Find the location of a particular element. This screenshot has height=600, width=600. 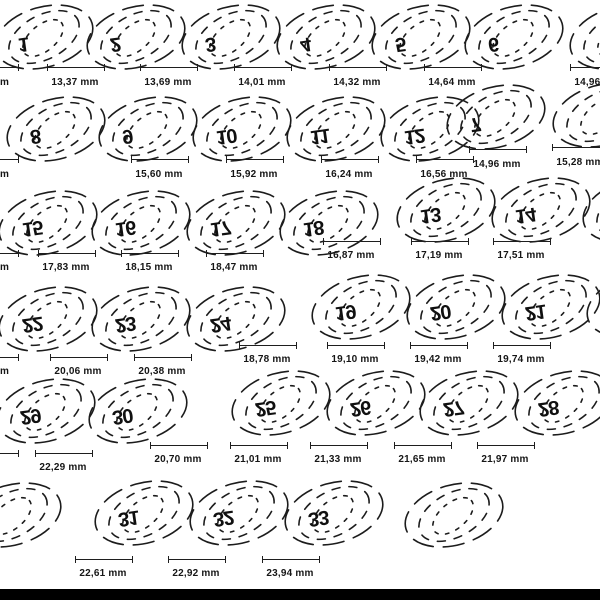

diameter-label: 18,47 mm is located at coordinates (234, 267).